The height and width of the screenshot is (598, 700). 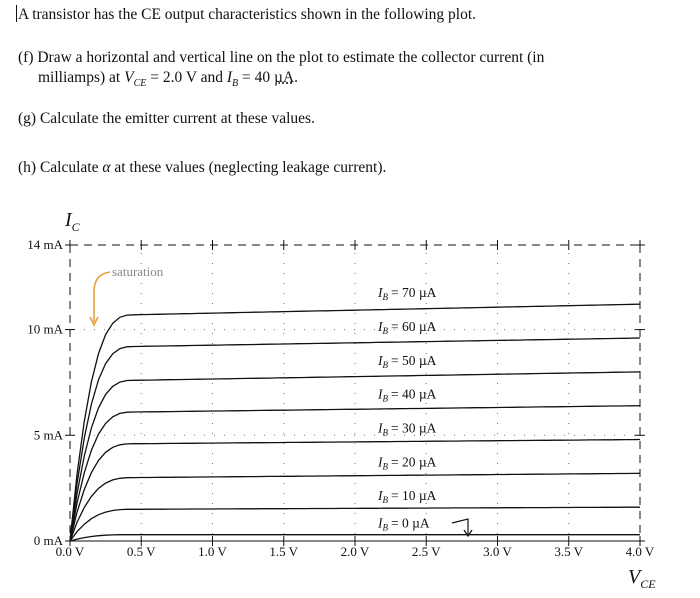 I want to click on series-label-ib-50: IB = 50 µA, so click(x=407, y=361).